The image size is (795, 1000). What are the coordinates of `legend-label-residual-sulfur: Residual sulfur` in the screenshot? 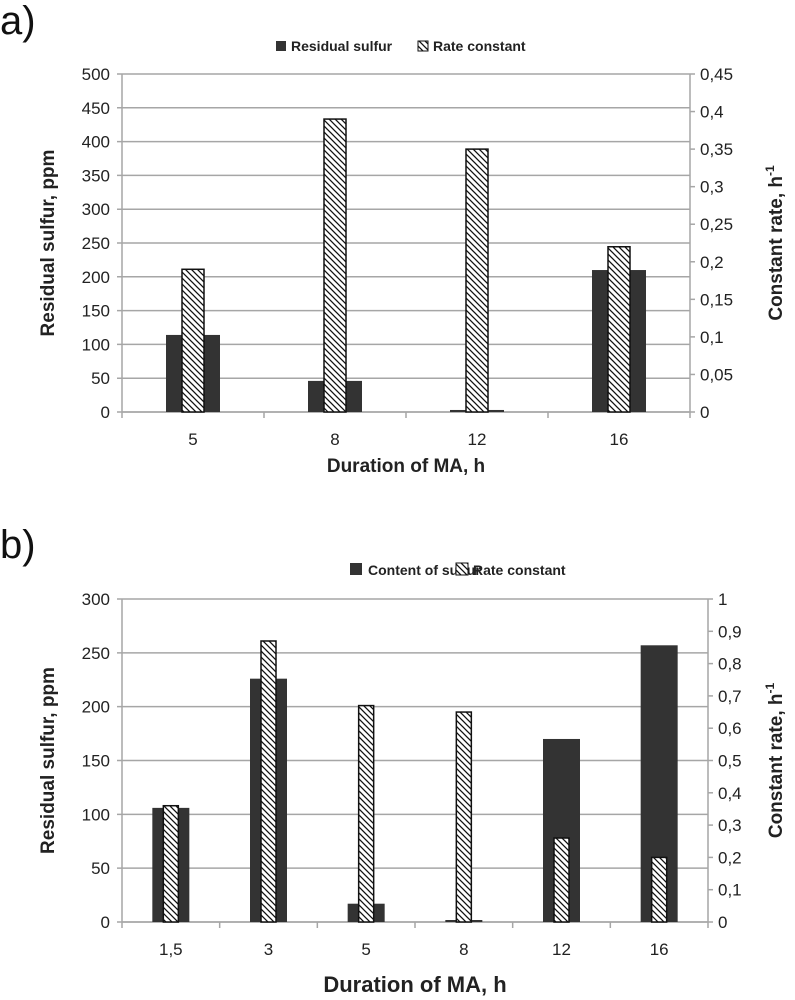 It's located at (342, 46).